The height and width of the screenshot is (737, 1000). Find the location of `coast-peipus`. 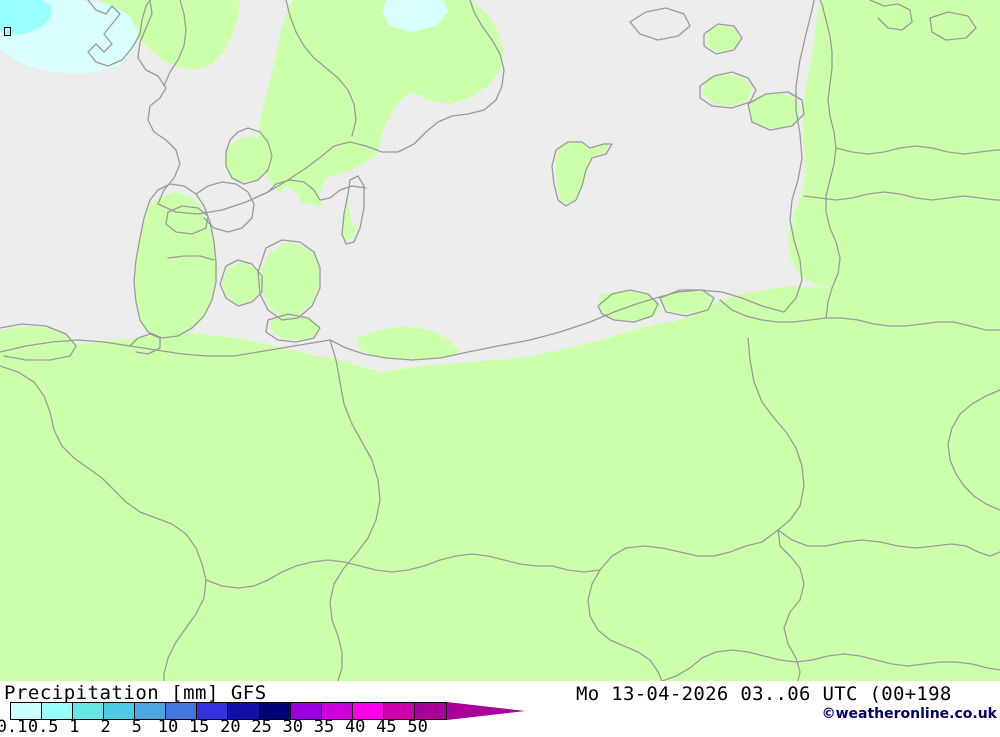

coast-peipus is located at coordinates (891, 15).